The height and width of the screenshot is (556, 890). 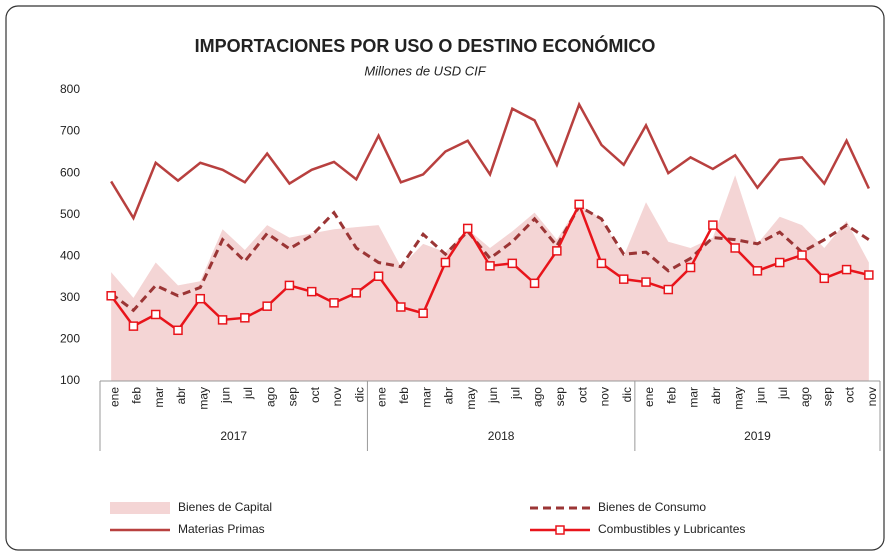 What do you see at coordinates (757, 436) in the screenshot?
I see `group-label: 2019` at bounding box center [757, 436].